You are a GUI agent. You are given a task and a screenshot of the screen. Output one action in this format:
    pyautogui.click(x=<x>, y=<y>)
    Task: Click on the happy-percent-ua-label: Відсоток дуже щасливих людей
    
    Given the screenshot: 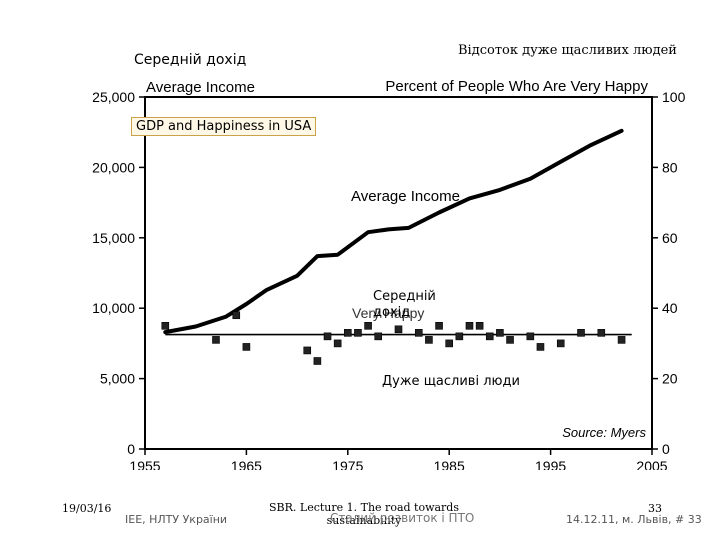 What is the action you would take?
    pyautogui.click(x=567, y=50)
    